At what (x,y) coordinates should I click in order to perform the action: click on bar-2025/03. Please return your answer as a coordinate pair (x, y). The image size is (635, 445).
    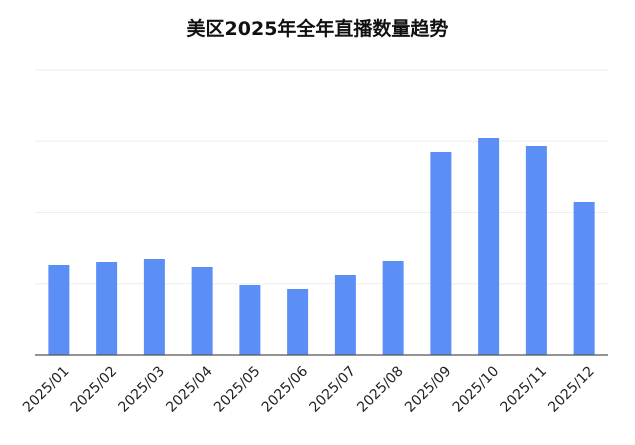
    Looking at the image, I should click on (154, 307).